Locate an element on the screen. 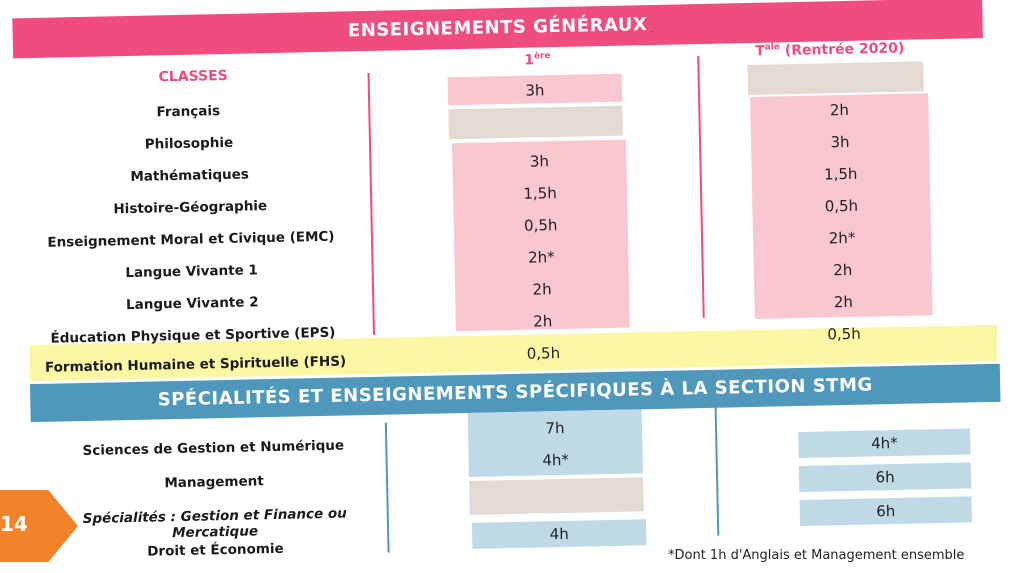 The height and width of the screenshot is (573, 1024). row-label: Mathématiques is located at coordinates (190, 175).